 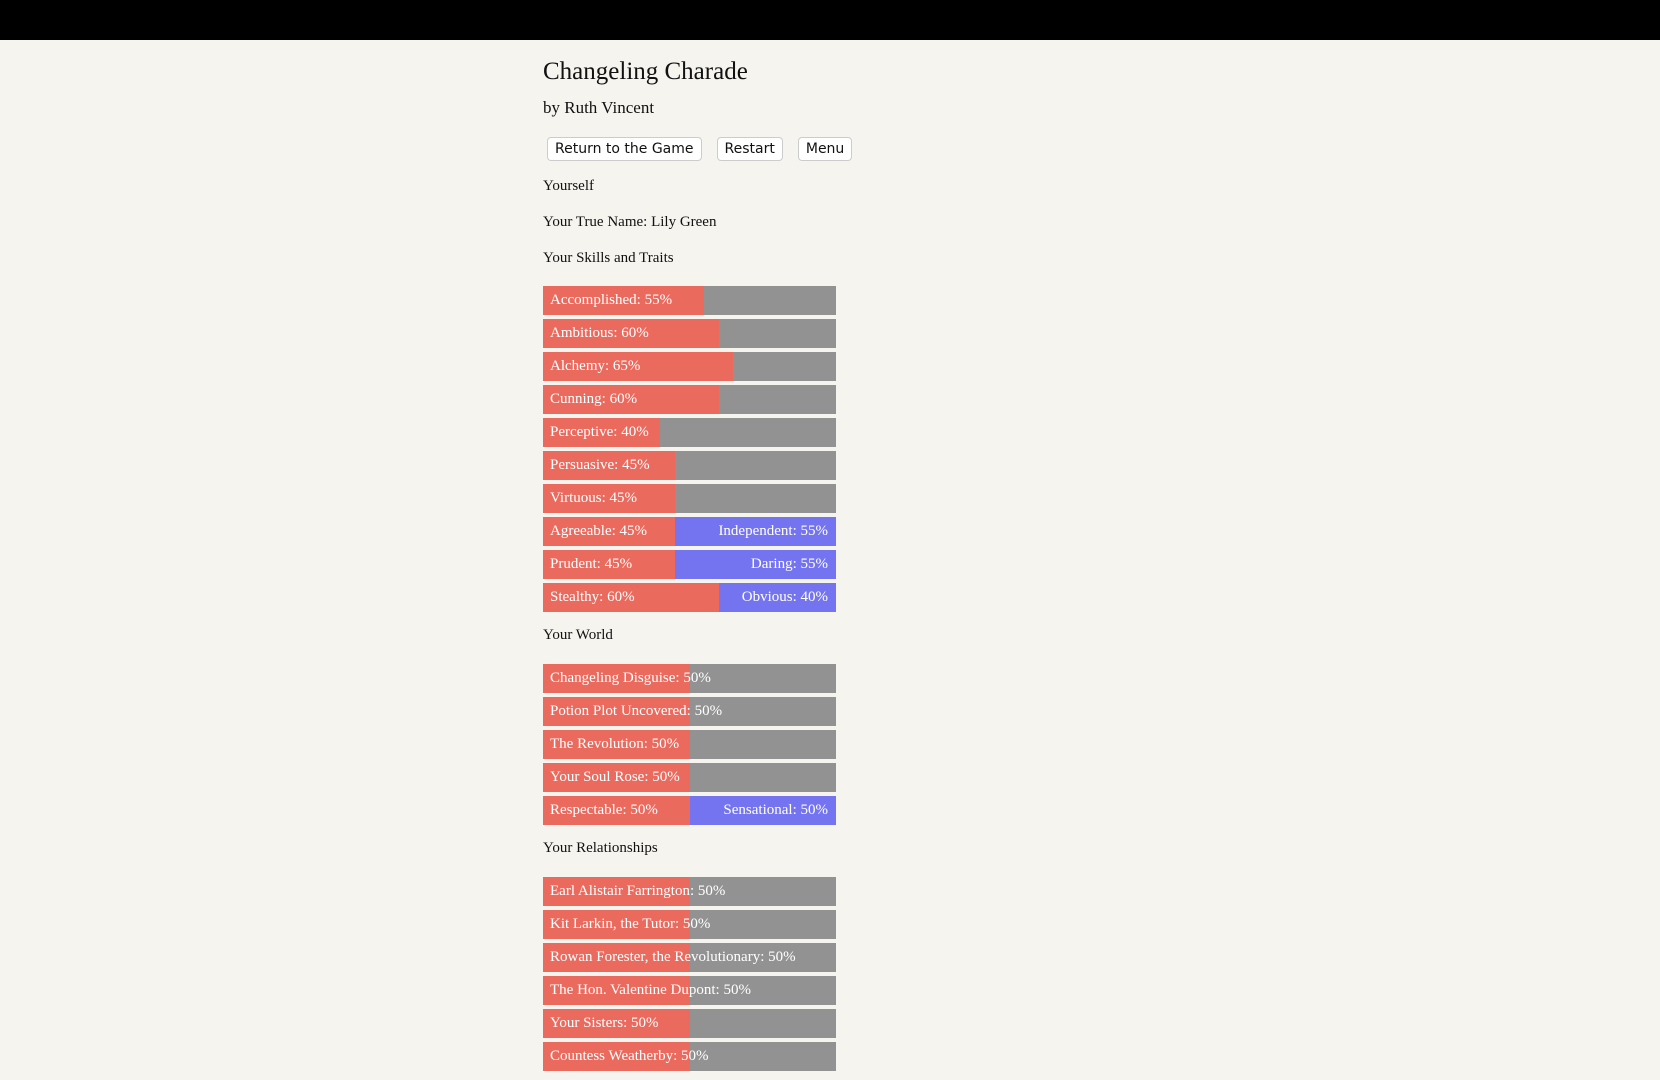 What do you see at coordinates (600, 465) in the screenshot?
I see `stat-label: Persuasive: 45%` at bounding box center [600, 465].